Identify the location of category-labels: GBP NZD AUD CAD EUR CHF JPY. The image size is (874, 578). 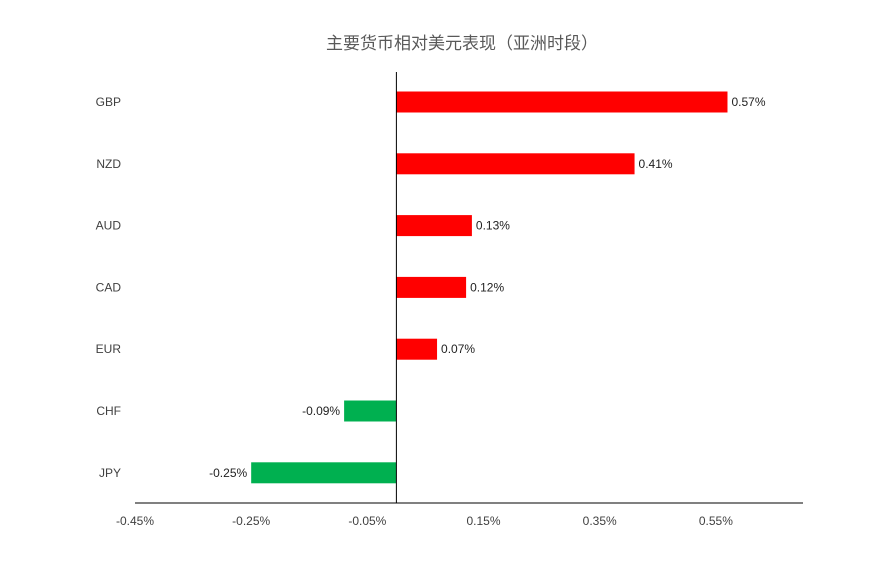
(109, 287).